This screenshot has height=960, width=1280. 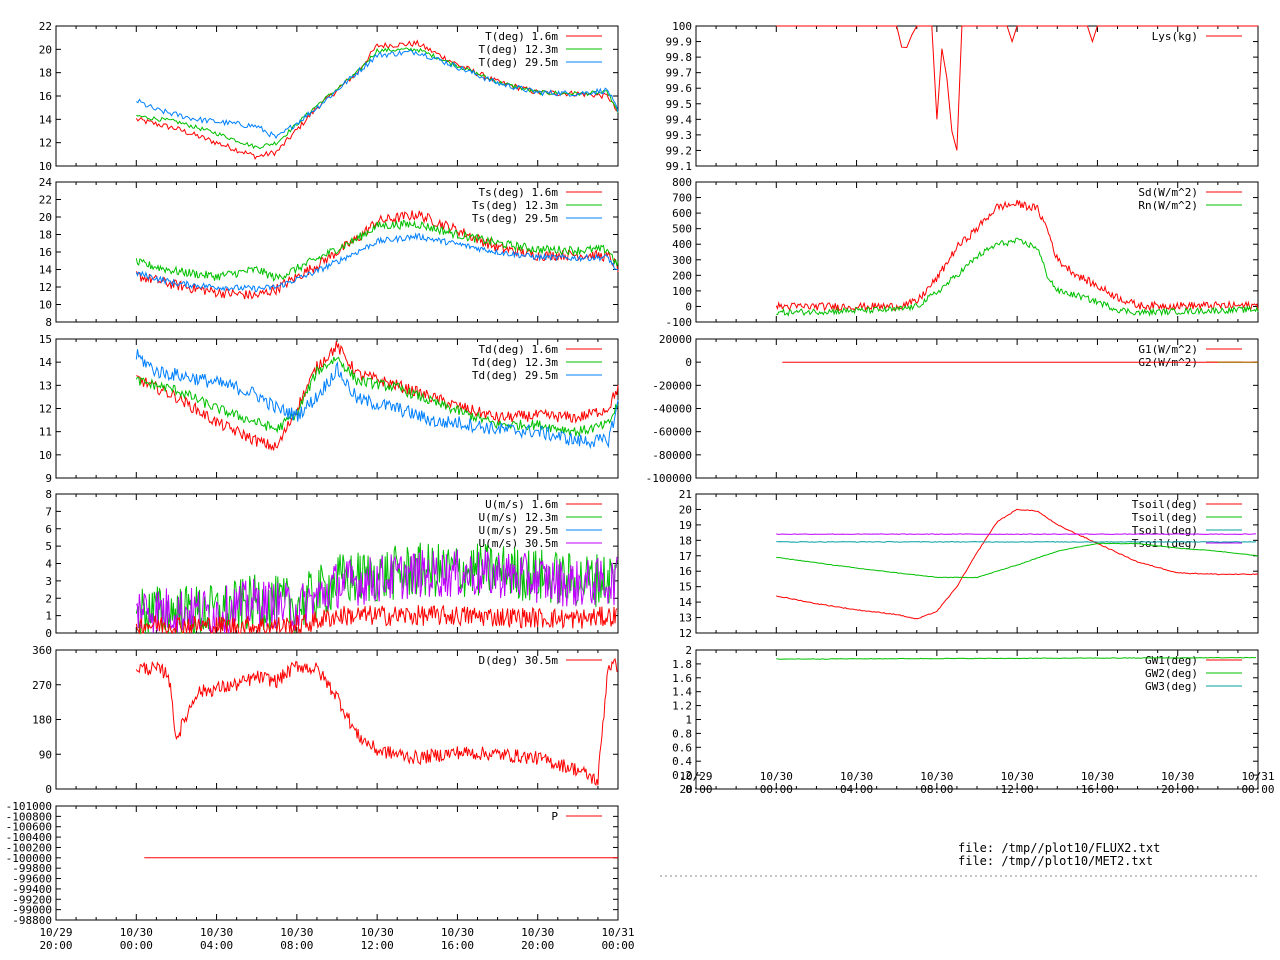 I want to click on ytick-label: 700, so click(x=682, y=198).